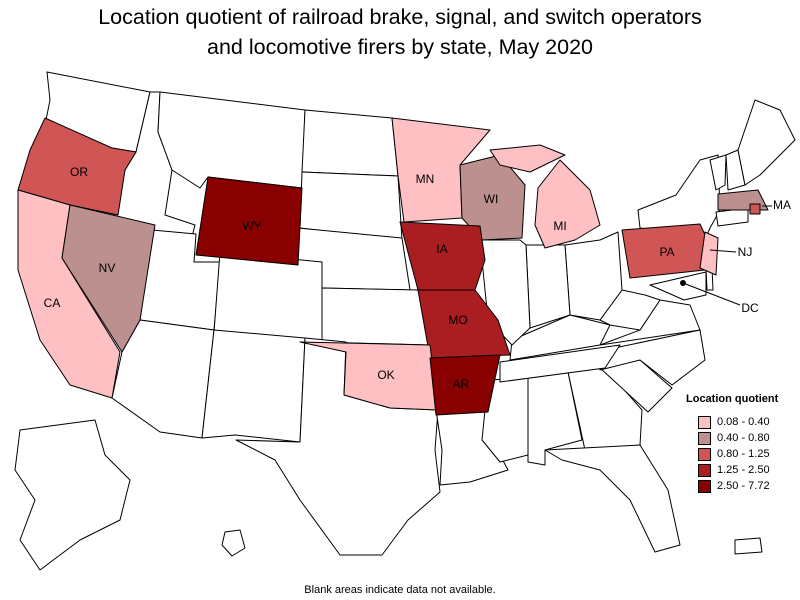  What do you see at coordinates (268, 297) in the screenshot?
I see `state-CO` at bounding box center [268, 297].